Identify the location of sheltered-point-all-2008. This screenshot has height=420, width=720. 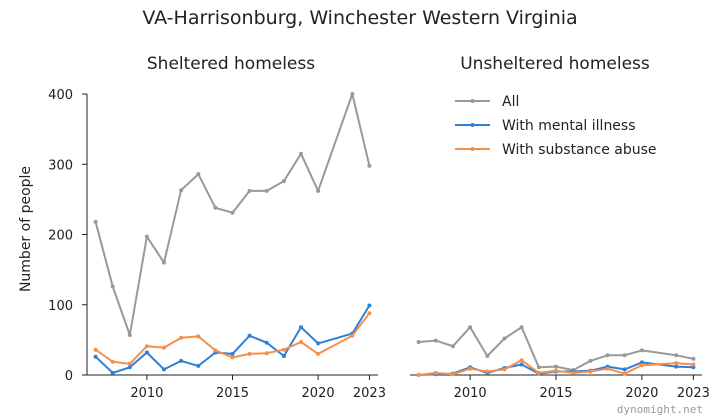
(112, 286).